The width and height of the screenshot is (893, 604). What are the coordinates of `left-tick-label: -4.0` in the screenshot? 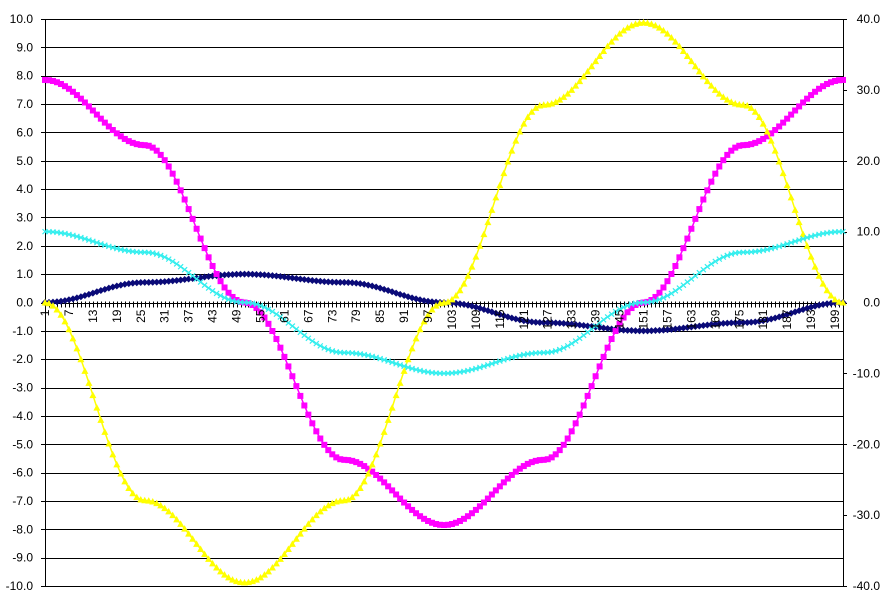 It's located at (22, 416).